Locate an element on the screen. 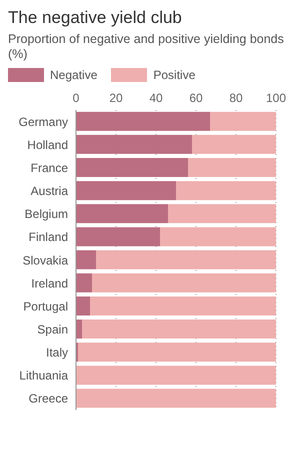 The image size is (306, 463). y-tick-label: Greece is located at coordinates (48, 399).